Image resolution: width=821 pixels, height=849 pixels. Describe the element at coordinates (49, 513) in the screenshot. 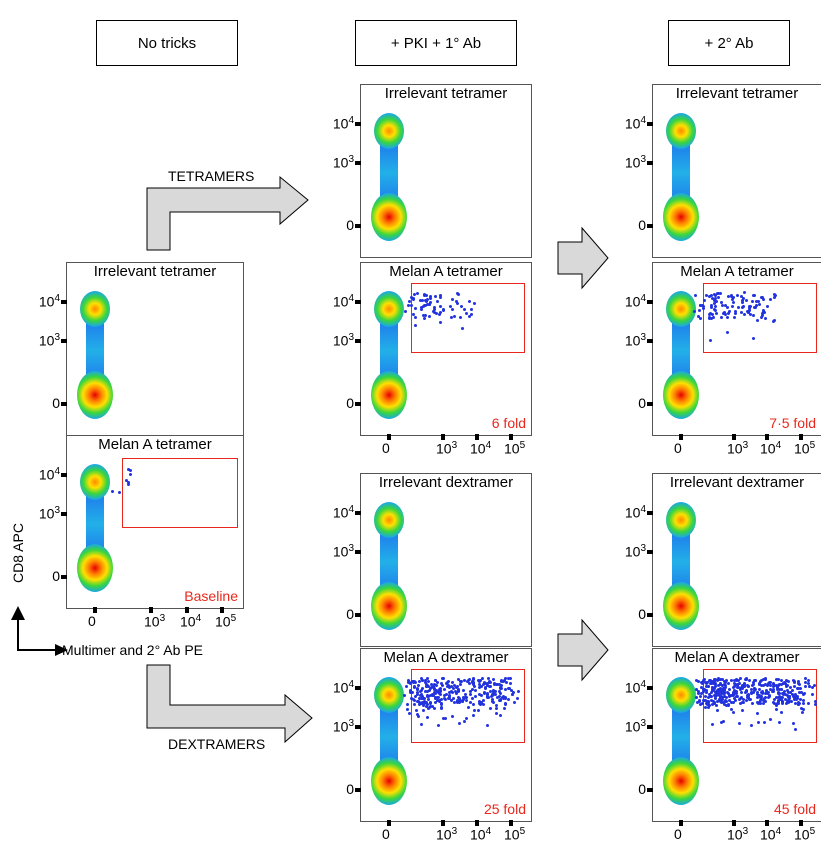

I see `y-tick-label: 103` at that location.